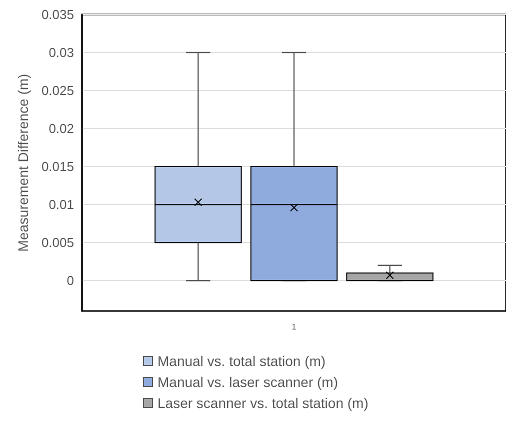 The height and width of the screenshot is (423, 514). Describe the element at coordinates (61, 128) in the screenshot. I see `y-tick-label: 0.02` at that location.